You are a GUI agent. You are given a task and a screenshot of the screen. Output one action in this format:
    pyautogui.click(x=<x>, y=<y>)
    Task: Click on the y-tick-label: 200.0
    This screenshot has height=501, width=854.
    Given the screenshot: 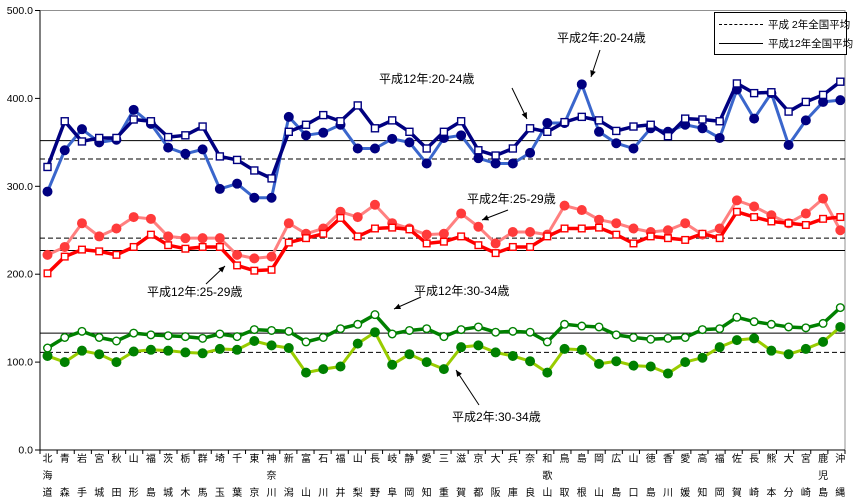 What is the action you would take?
    pyautogui.click(x=20, y=275)
    